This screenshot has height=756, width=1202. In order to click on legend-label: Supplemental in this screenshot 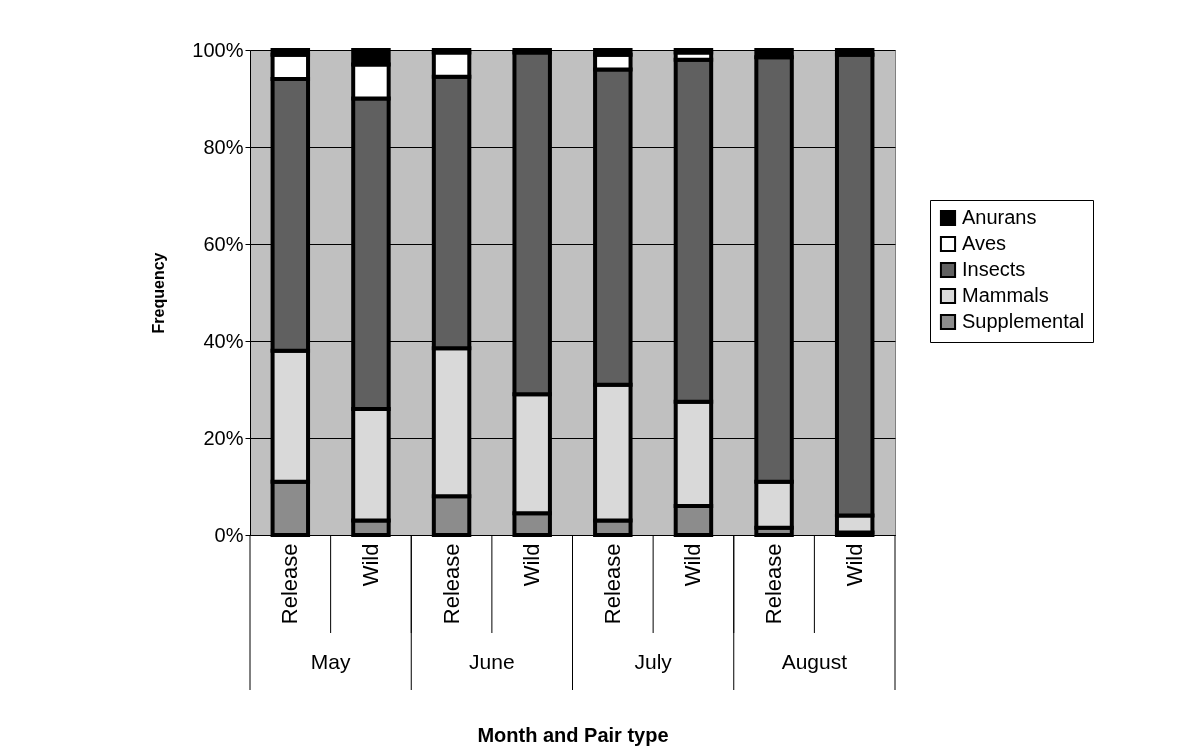, I will do `click(1023, 321)`.